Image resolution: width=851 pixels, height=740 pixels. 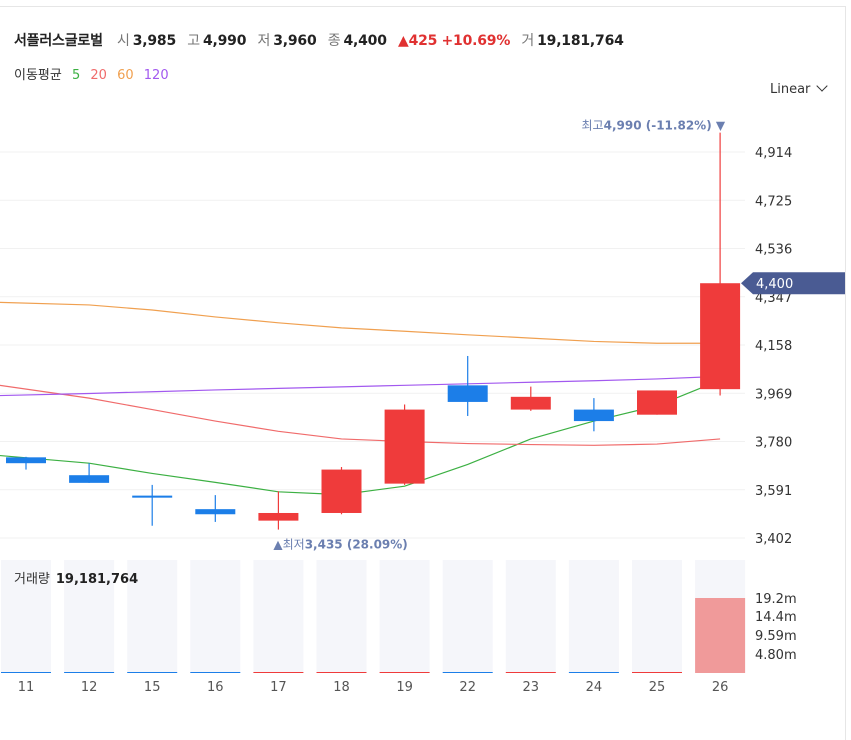 What do you see at coordinates (404, 687) in the screenshot?
I see `x-tick-label: 19` at bounding box center [404, 687].